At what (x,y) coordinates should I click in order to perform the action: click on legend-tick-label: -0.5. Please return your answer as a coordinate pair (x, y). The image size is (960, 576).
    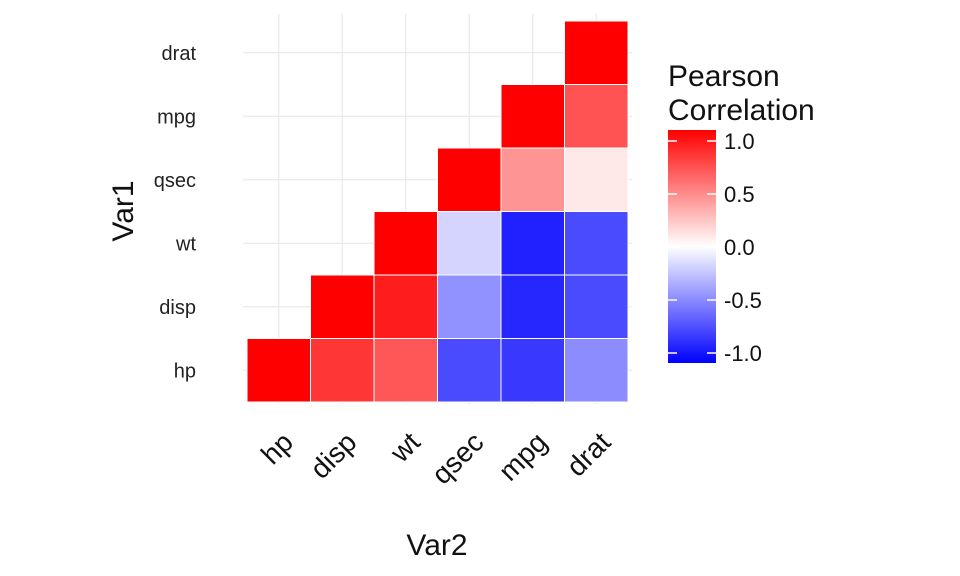
    Looking at the image, I should click on (743, 300).